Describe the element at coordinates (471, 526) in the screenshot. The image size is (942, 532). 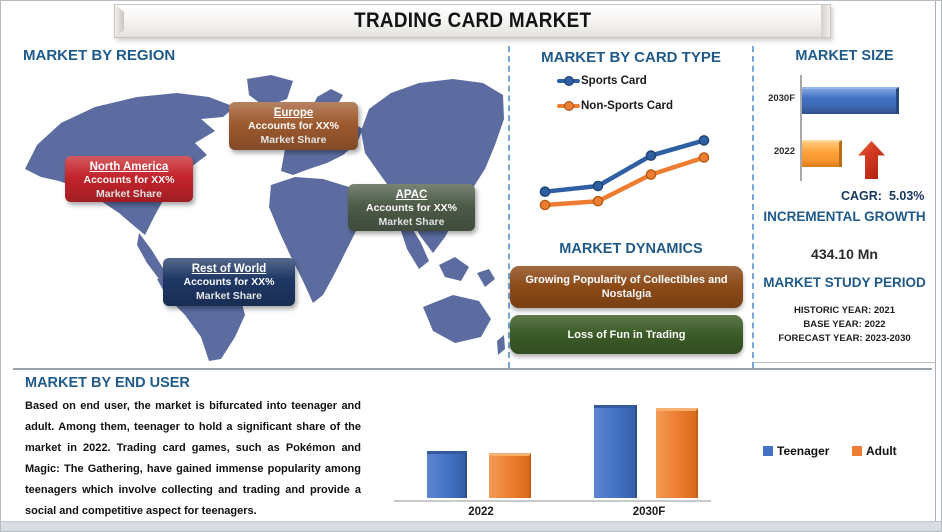
I see `bottom-strip` at that location.